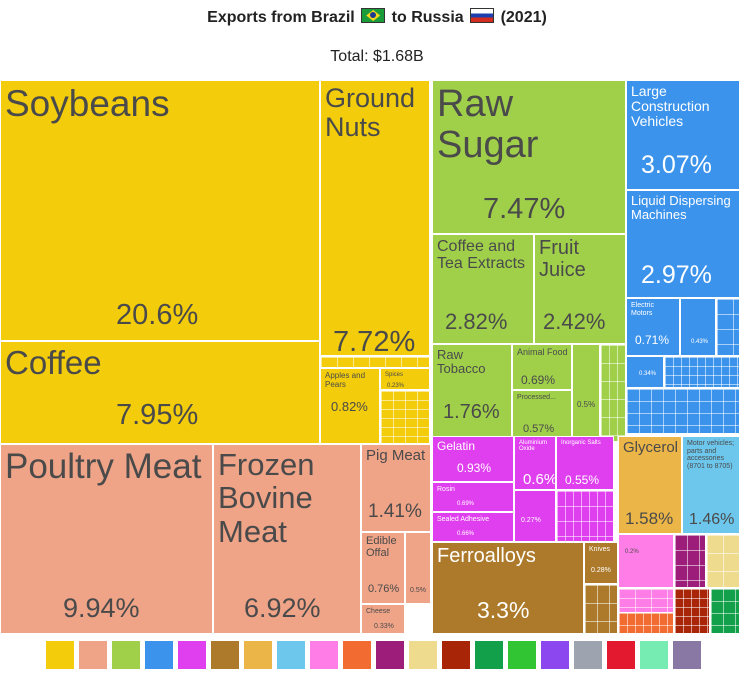  I want to click on tile-value: 2.42%, so click(574, 321).